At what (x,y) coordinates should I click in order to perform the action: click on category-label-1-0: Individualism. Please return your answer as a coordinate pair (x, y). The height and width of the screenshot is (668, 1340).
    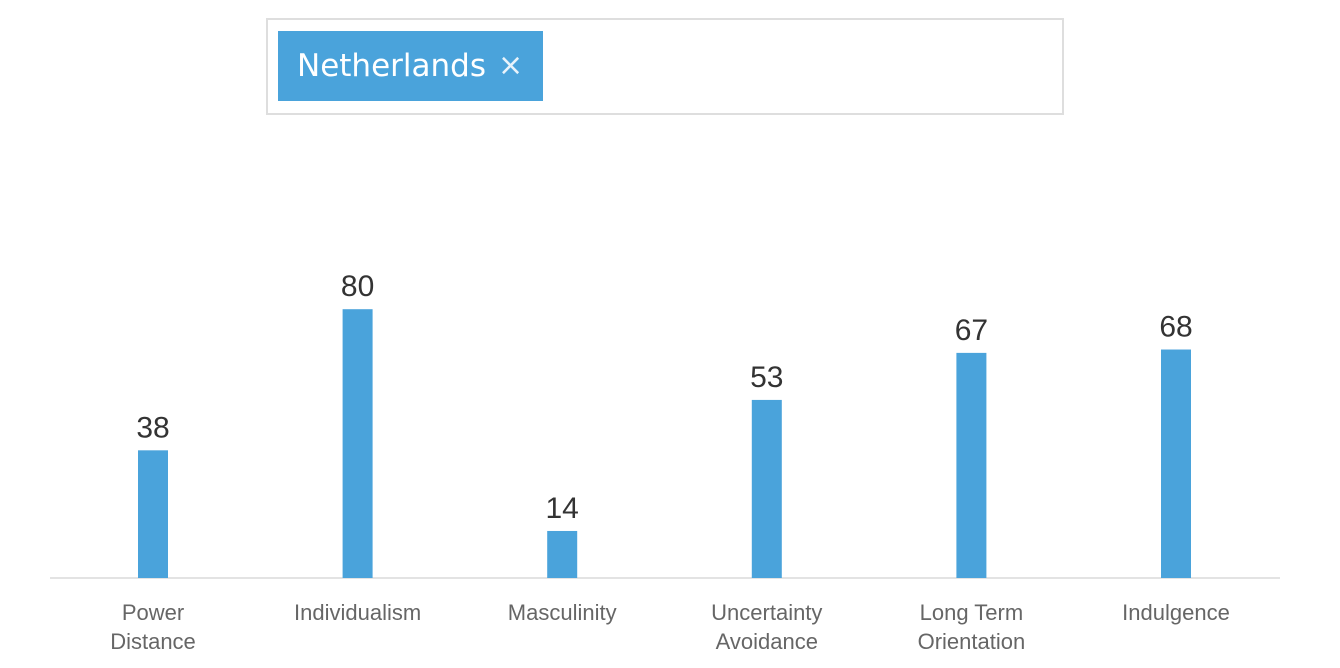
    Looking at the image, I should click on (357, 612).